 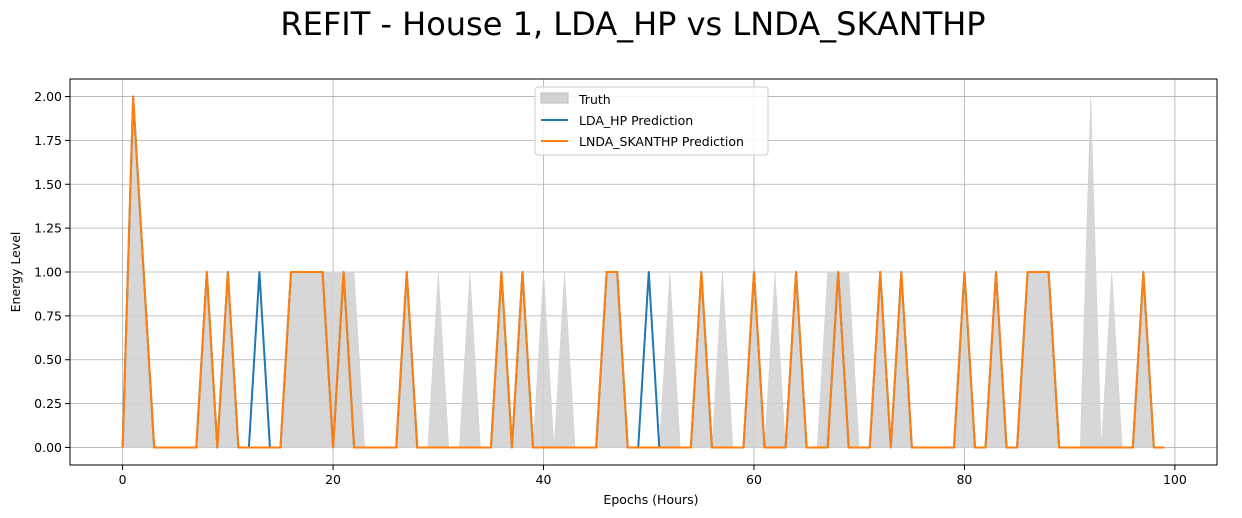 I want to click on legend-label-lnda-skanthp: LNDA_SKANTHP Prediction, so click(x=661, y=141).